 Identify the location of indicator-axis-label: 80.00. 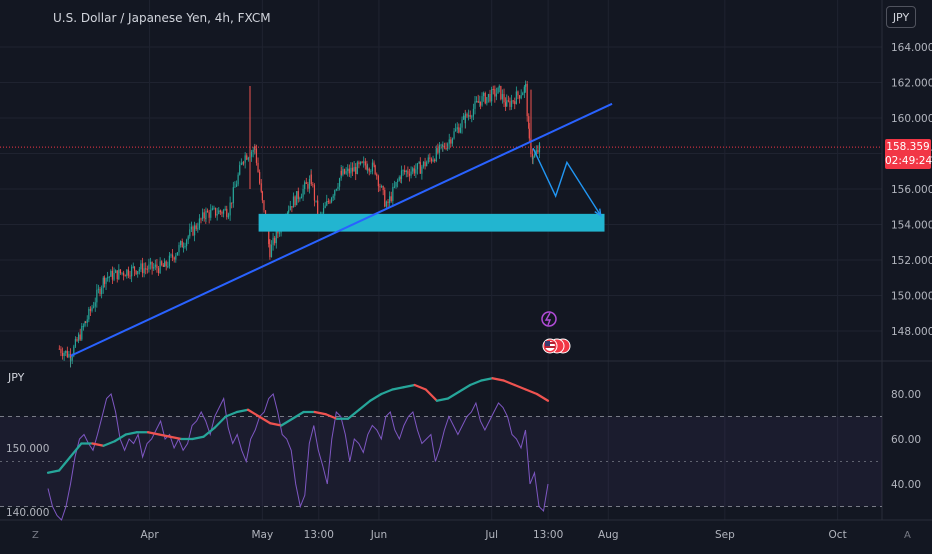
(906, 395).